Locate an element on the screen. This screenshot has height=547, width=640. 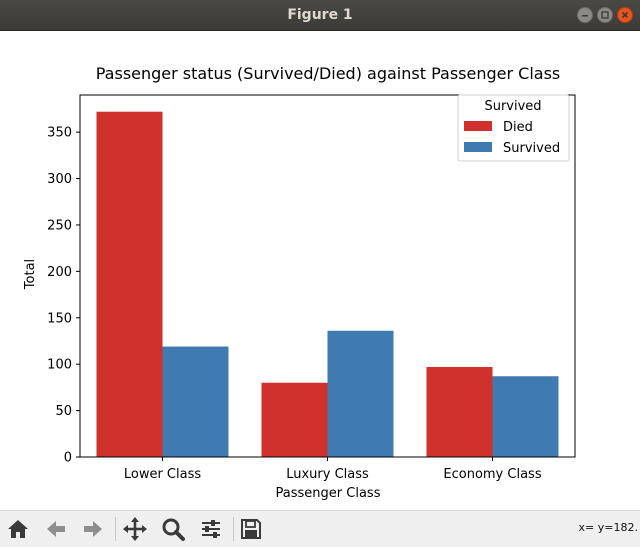
x-tick-label: Luxury Class is located at coordinates (327, 474).